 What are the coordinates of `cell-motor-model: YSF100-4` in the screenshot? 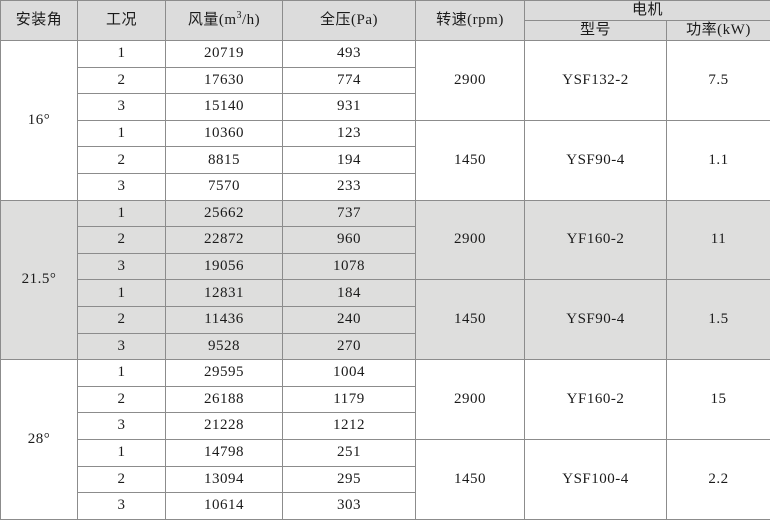 It's located at (596, 479).